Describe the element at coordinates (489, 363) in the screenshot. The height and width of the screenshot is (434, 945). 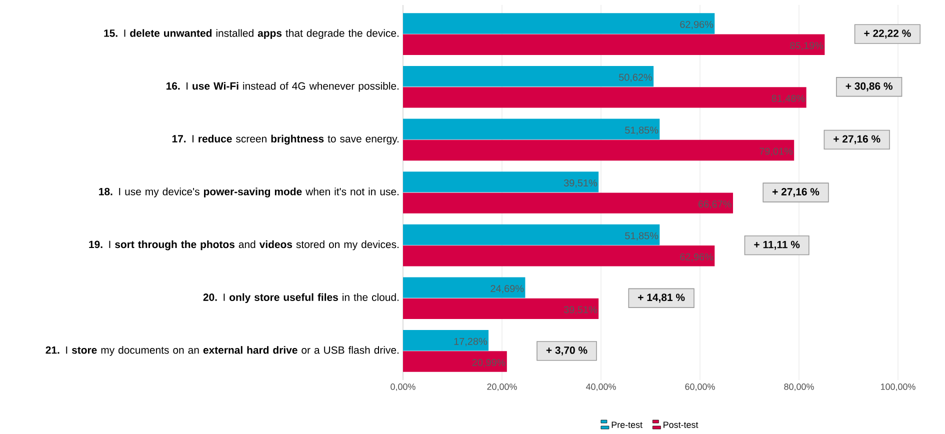
I see `data-label: 20,99%` at that location.